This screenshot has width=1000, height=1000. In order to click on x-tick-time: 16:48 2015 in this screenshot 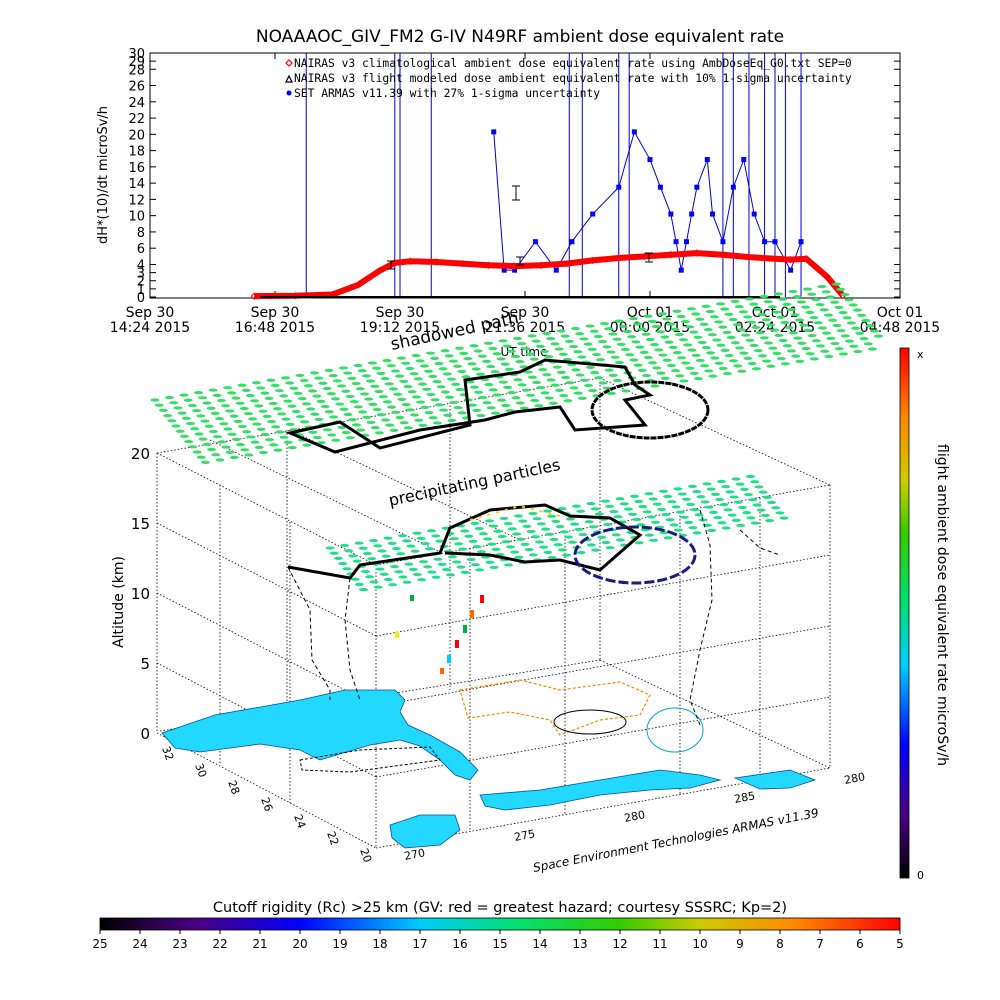, I will do `click(275, 328)`.